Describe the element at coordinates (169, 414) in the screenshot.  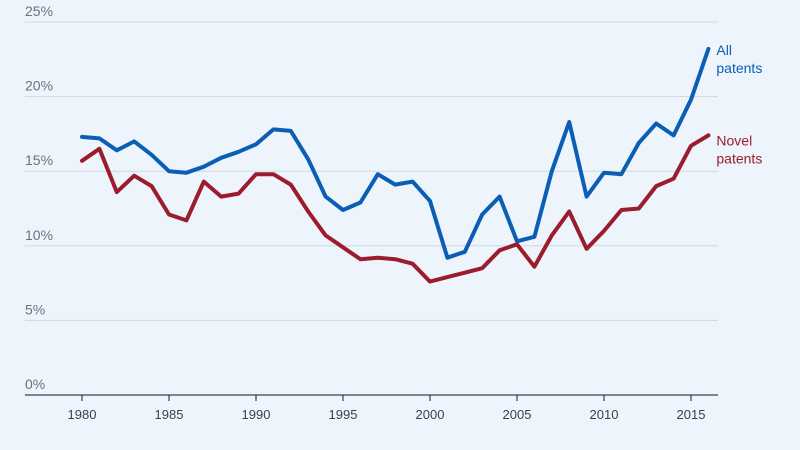
I see `x-tick-label: 1985` at that location.